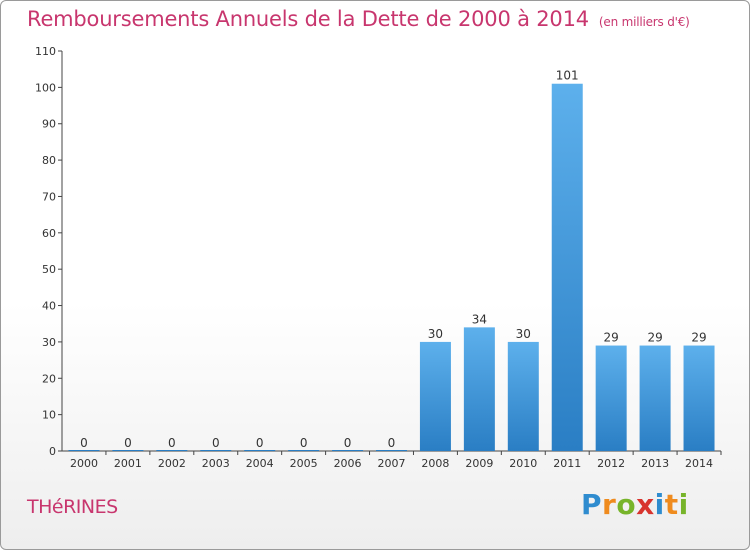 This screenshot has width=750, height=550. Describe the element at coordinates (216, 463) in the screenshot. I see `x-tick-label: 2003` at that location.